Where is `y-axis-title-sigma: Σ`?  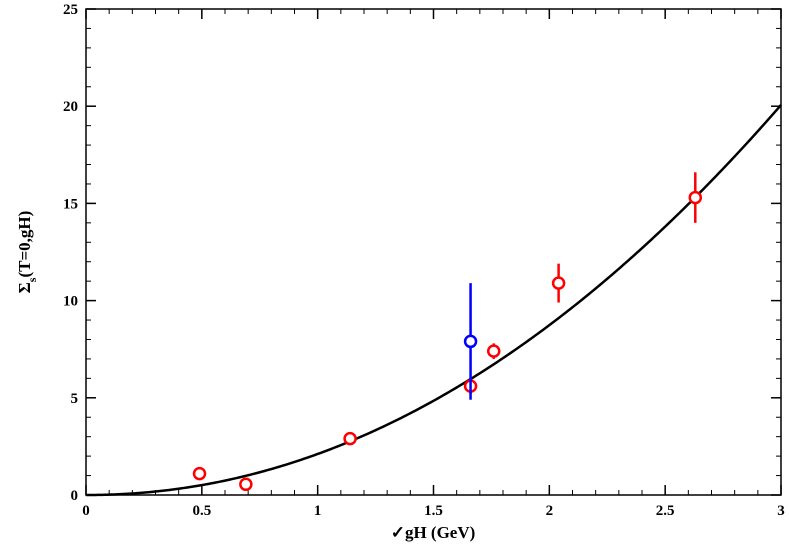
y-axis-title-sigma: Σ is located at coordinates (24, 287).